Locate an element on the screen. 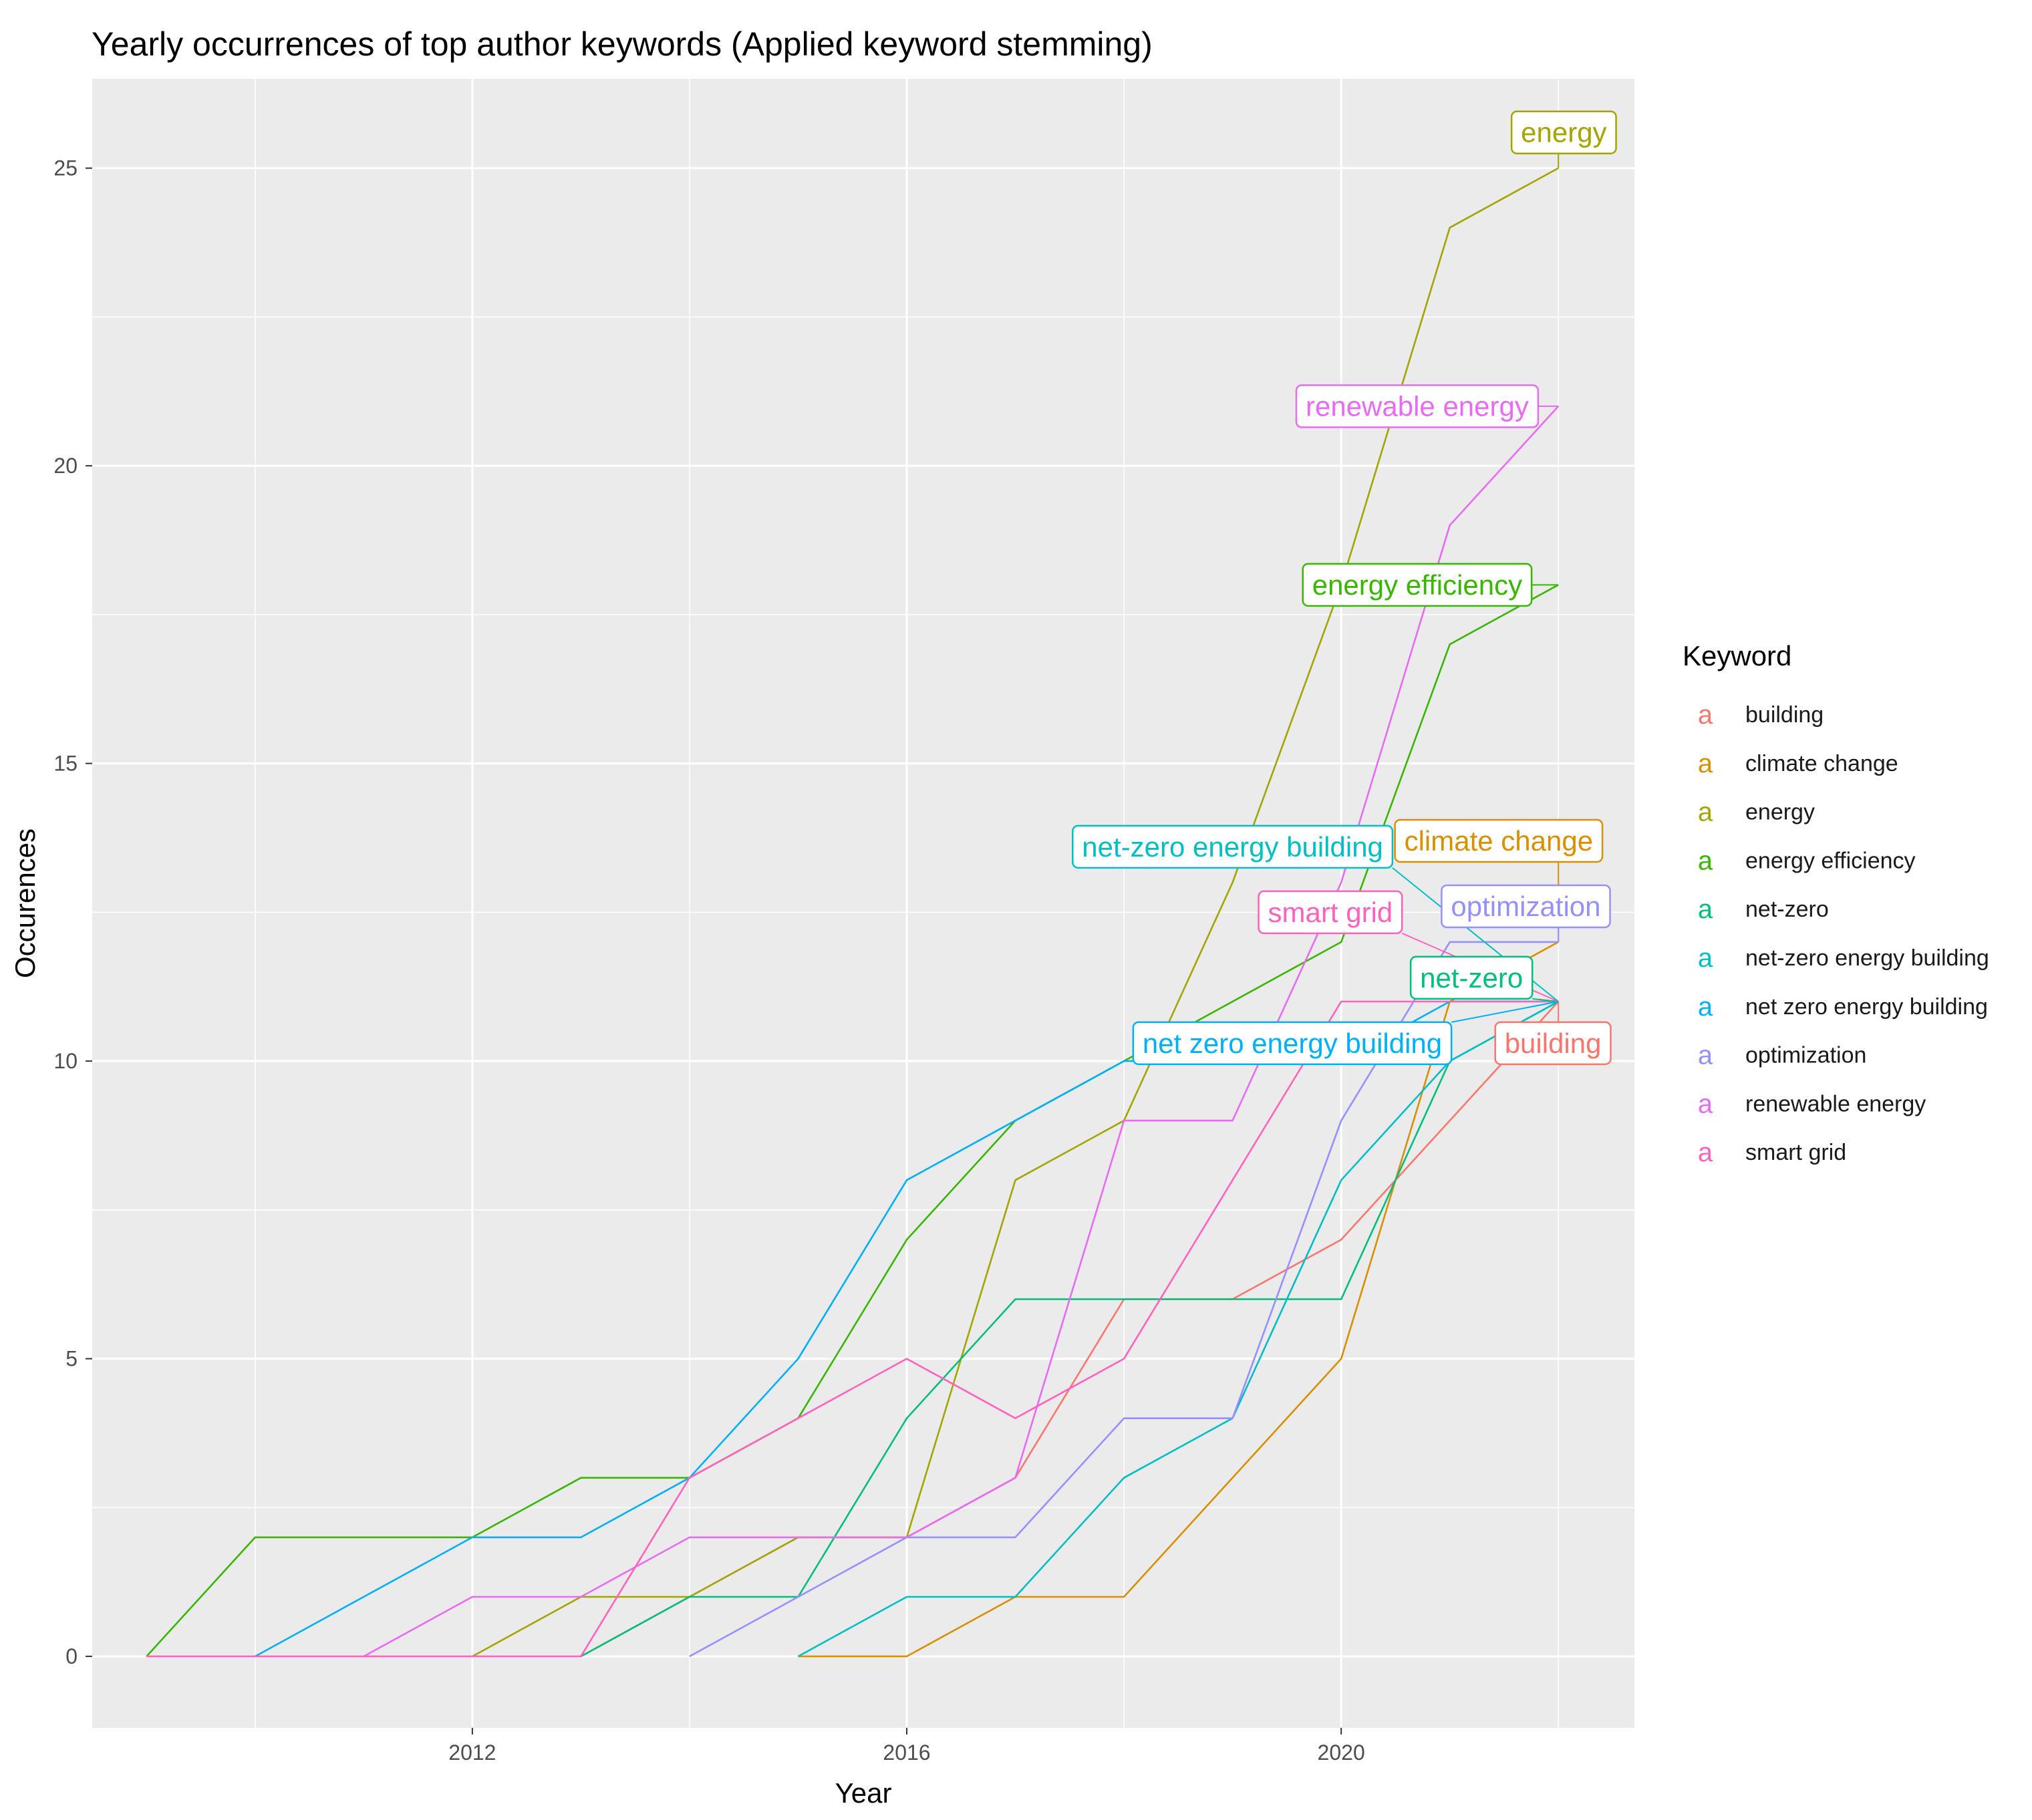 The image size is (2032, 1820). annotation-net-zero: net-zero is located at coordinates (1484, 979).